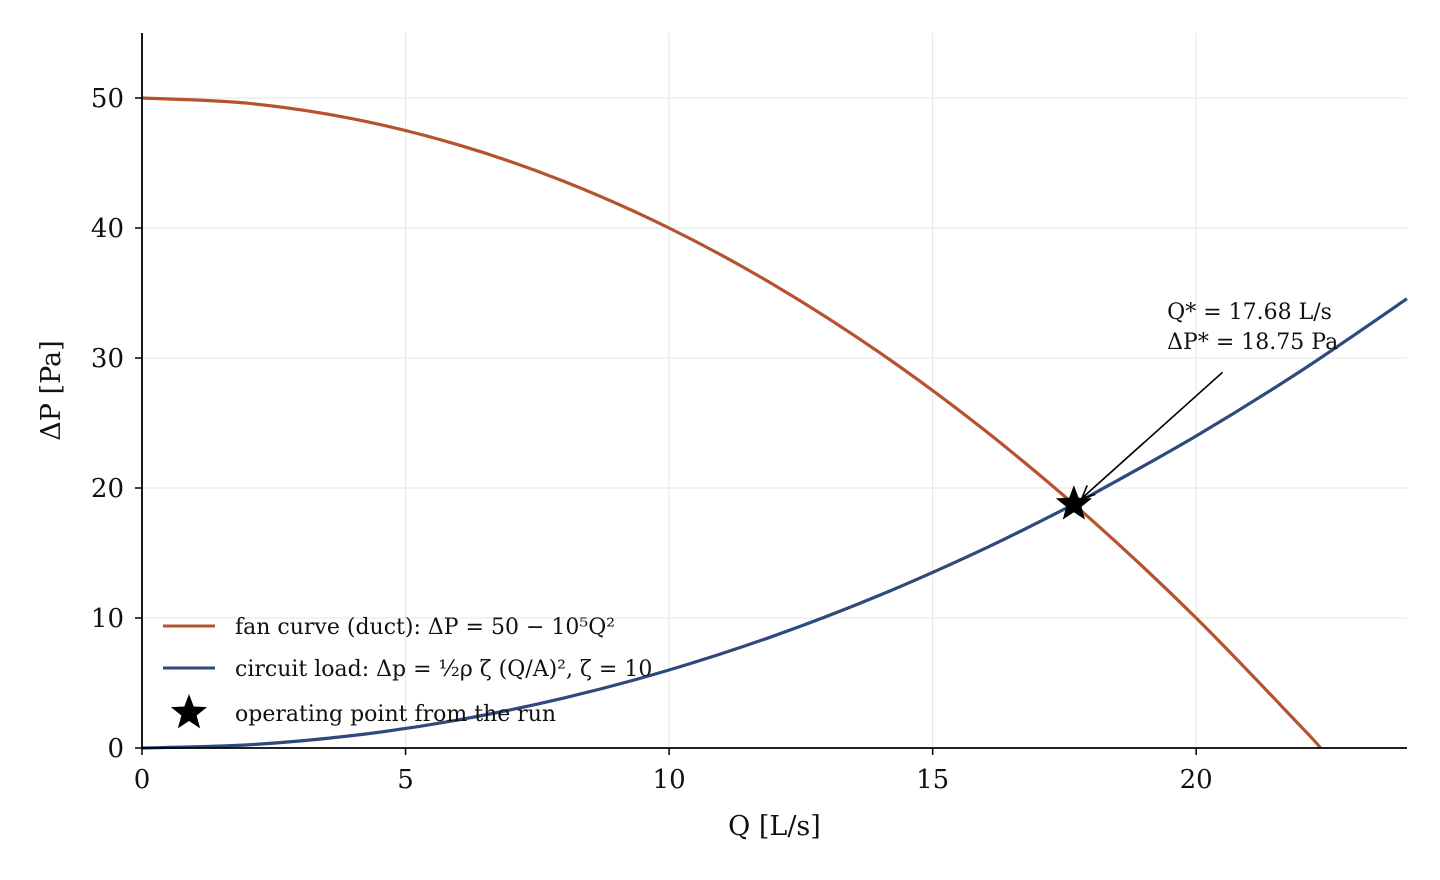  I want to click on legend-label-fan-curve: fan curve (duct): ΔP = 50 − 10⁵Q², so click(425, 627).